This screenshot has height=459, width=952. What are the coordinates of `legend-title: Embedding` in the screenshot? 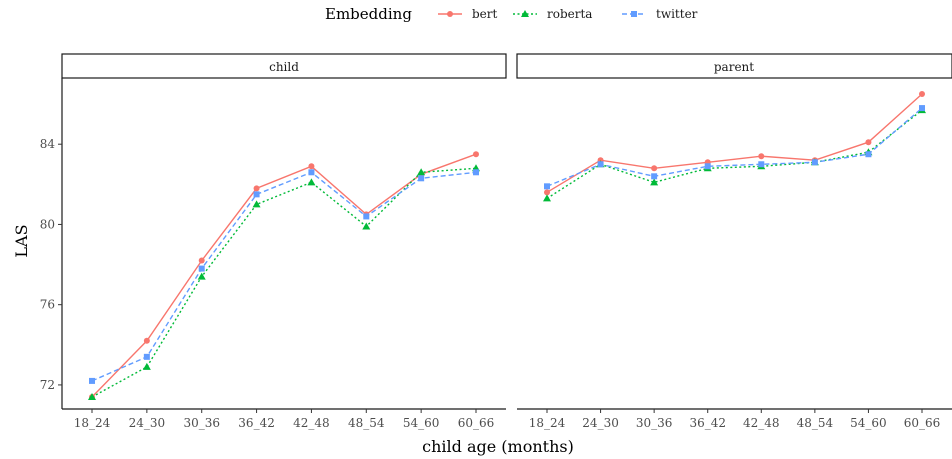 It's located at (368, 14).